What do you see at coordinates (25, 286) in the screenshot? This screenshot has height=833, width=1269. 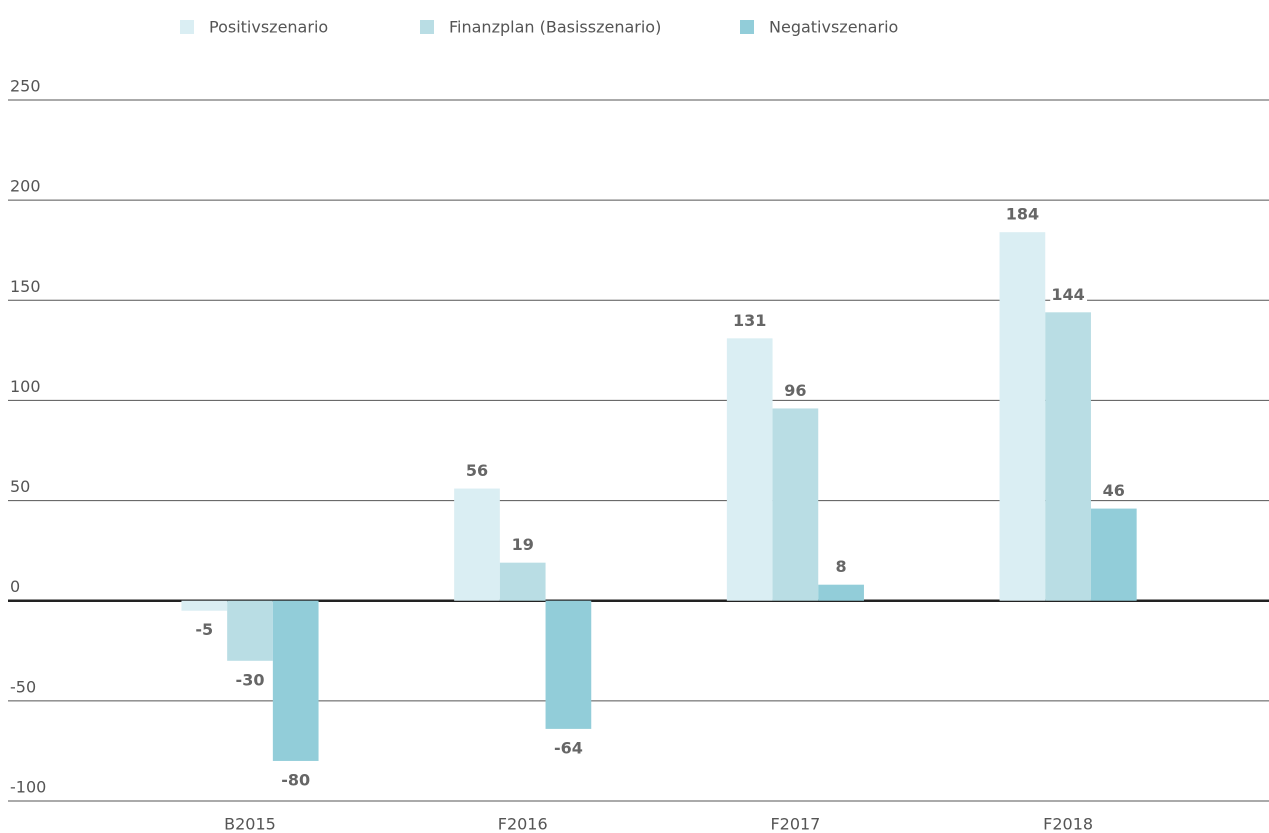 I see `y-tick-label: 150` at bounding box center [25, 286].